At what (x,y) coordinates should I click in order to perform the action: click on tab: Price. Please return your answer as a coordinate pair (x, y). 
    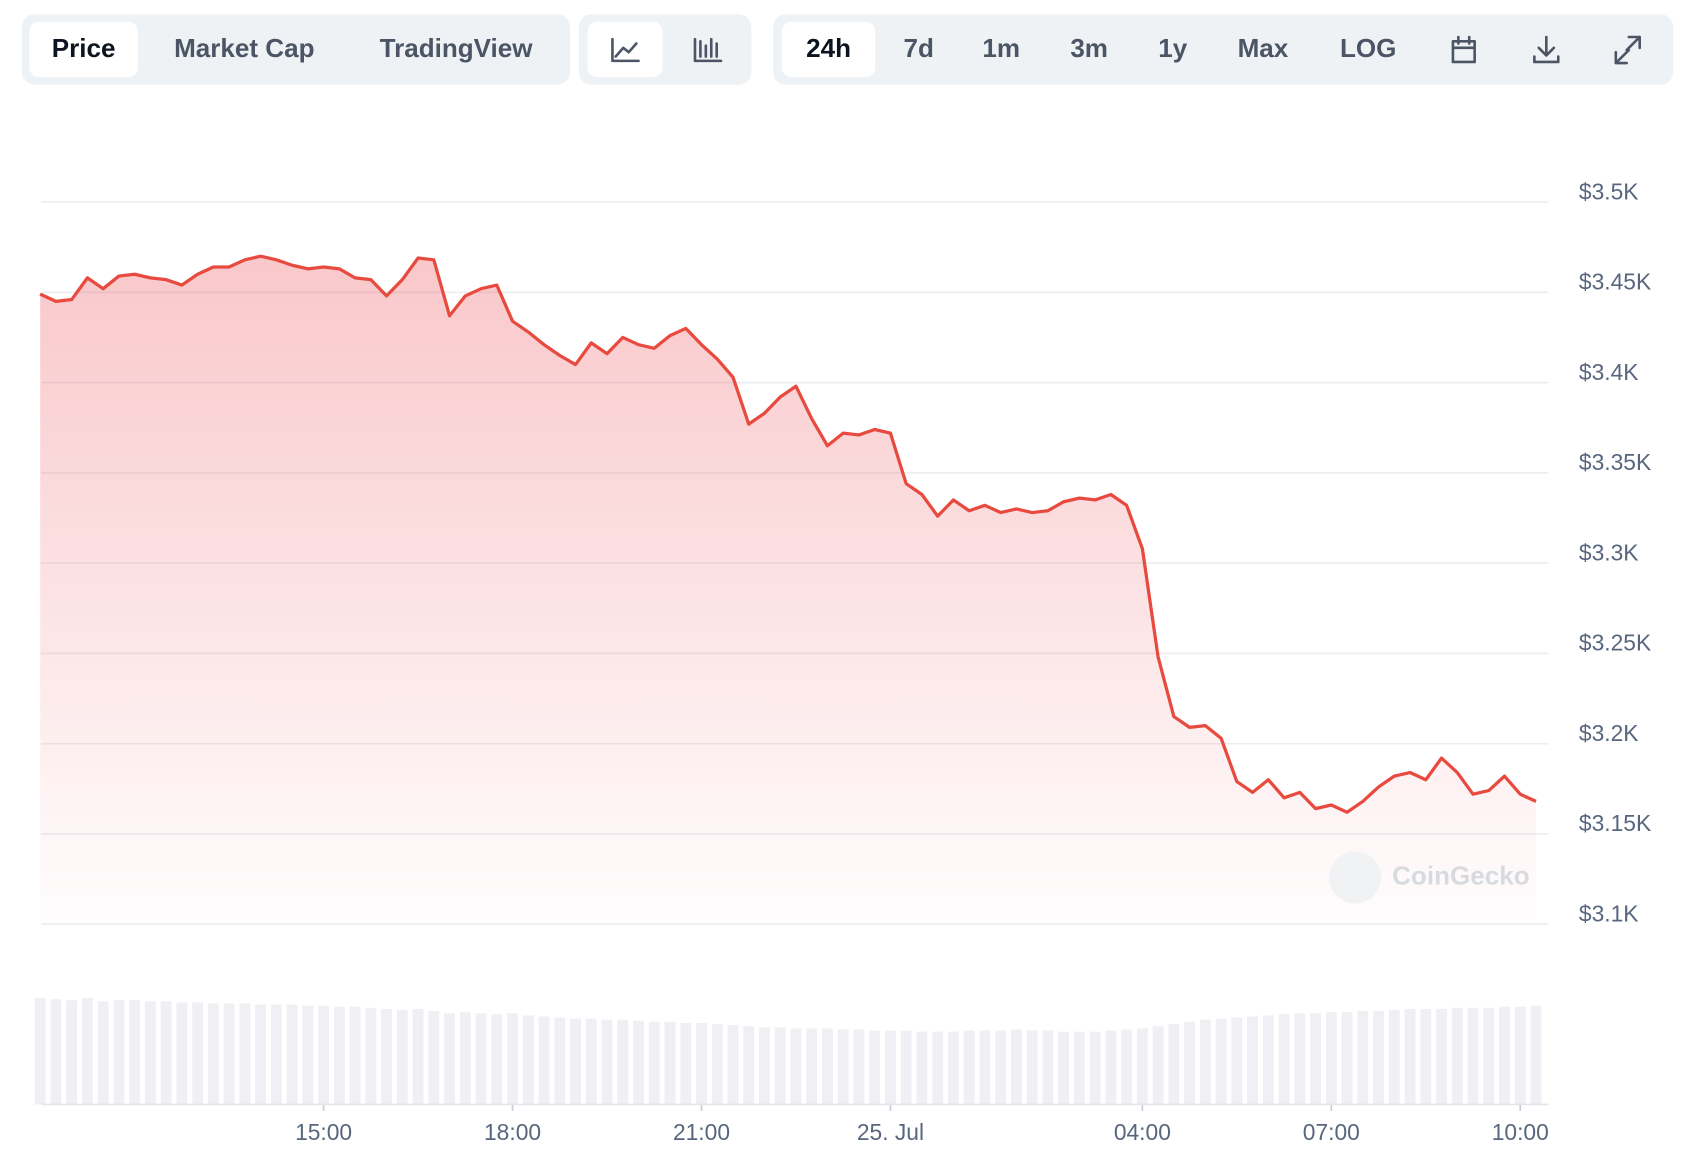
    Looking at the image, I should click on (84, 48).